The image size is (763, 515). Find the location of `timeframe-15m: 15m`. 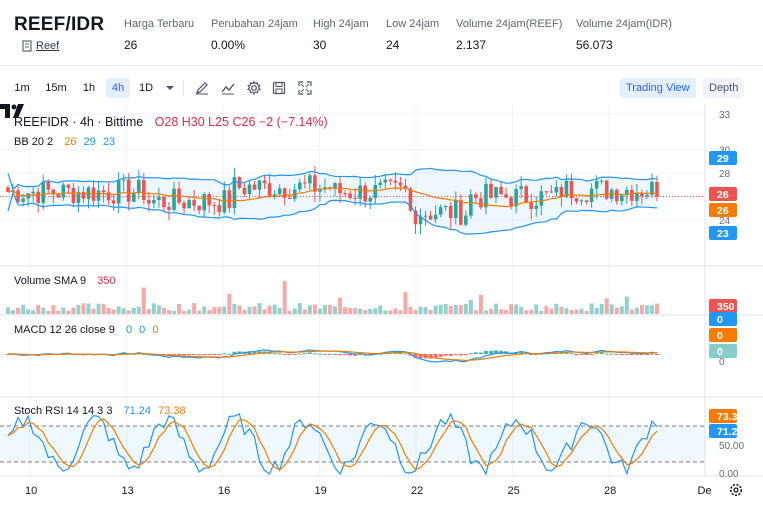

timeframe-15m: 15m is located at coordinates (56, 88).